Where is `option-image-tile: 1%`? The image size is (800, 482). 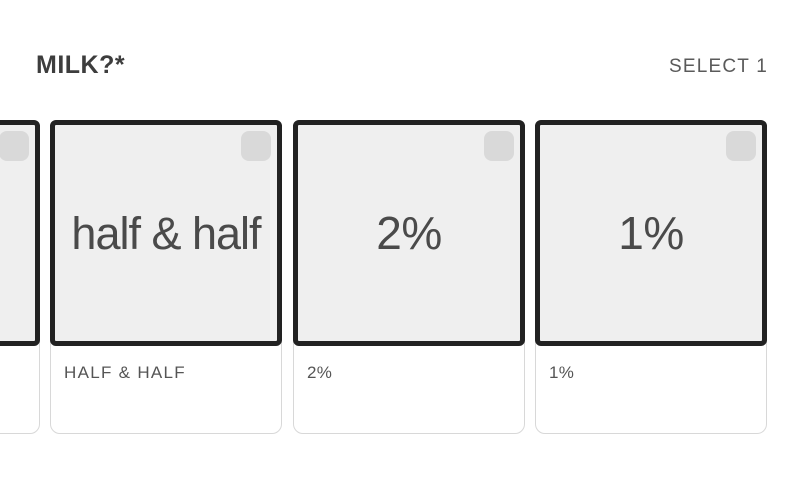
option-image-tile: 1% is located at coordinates (651, 233).